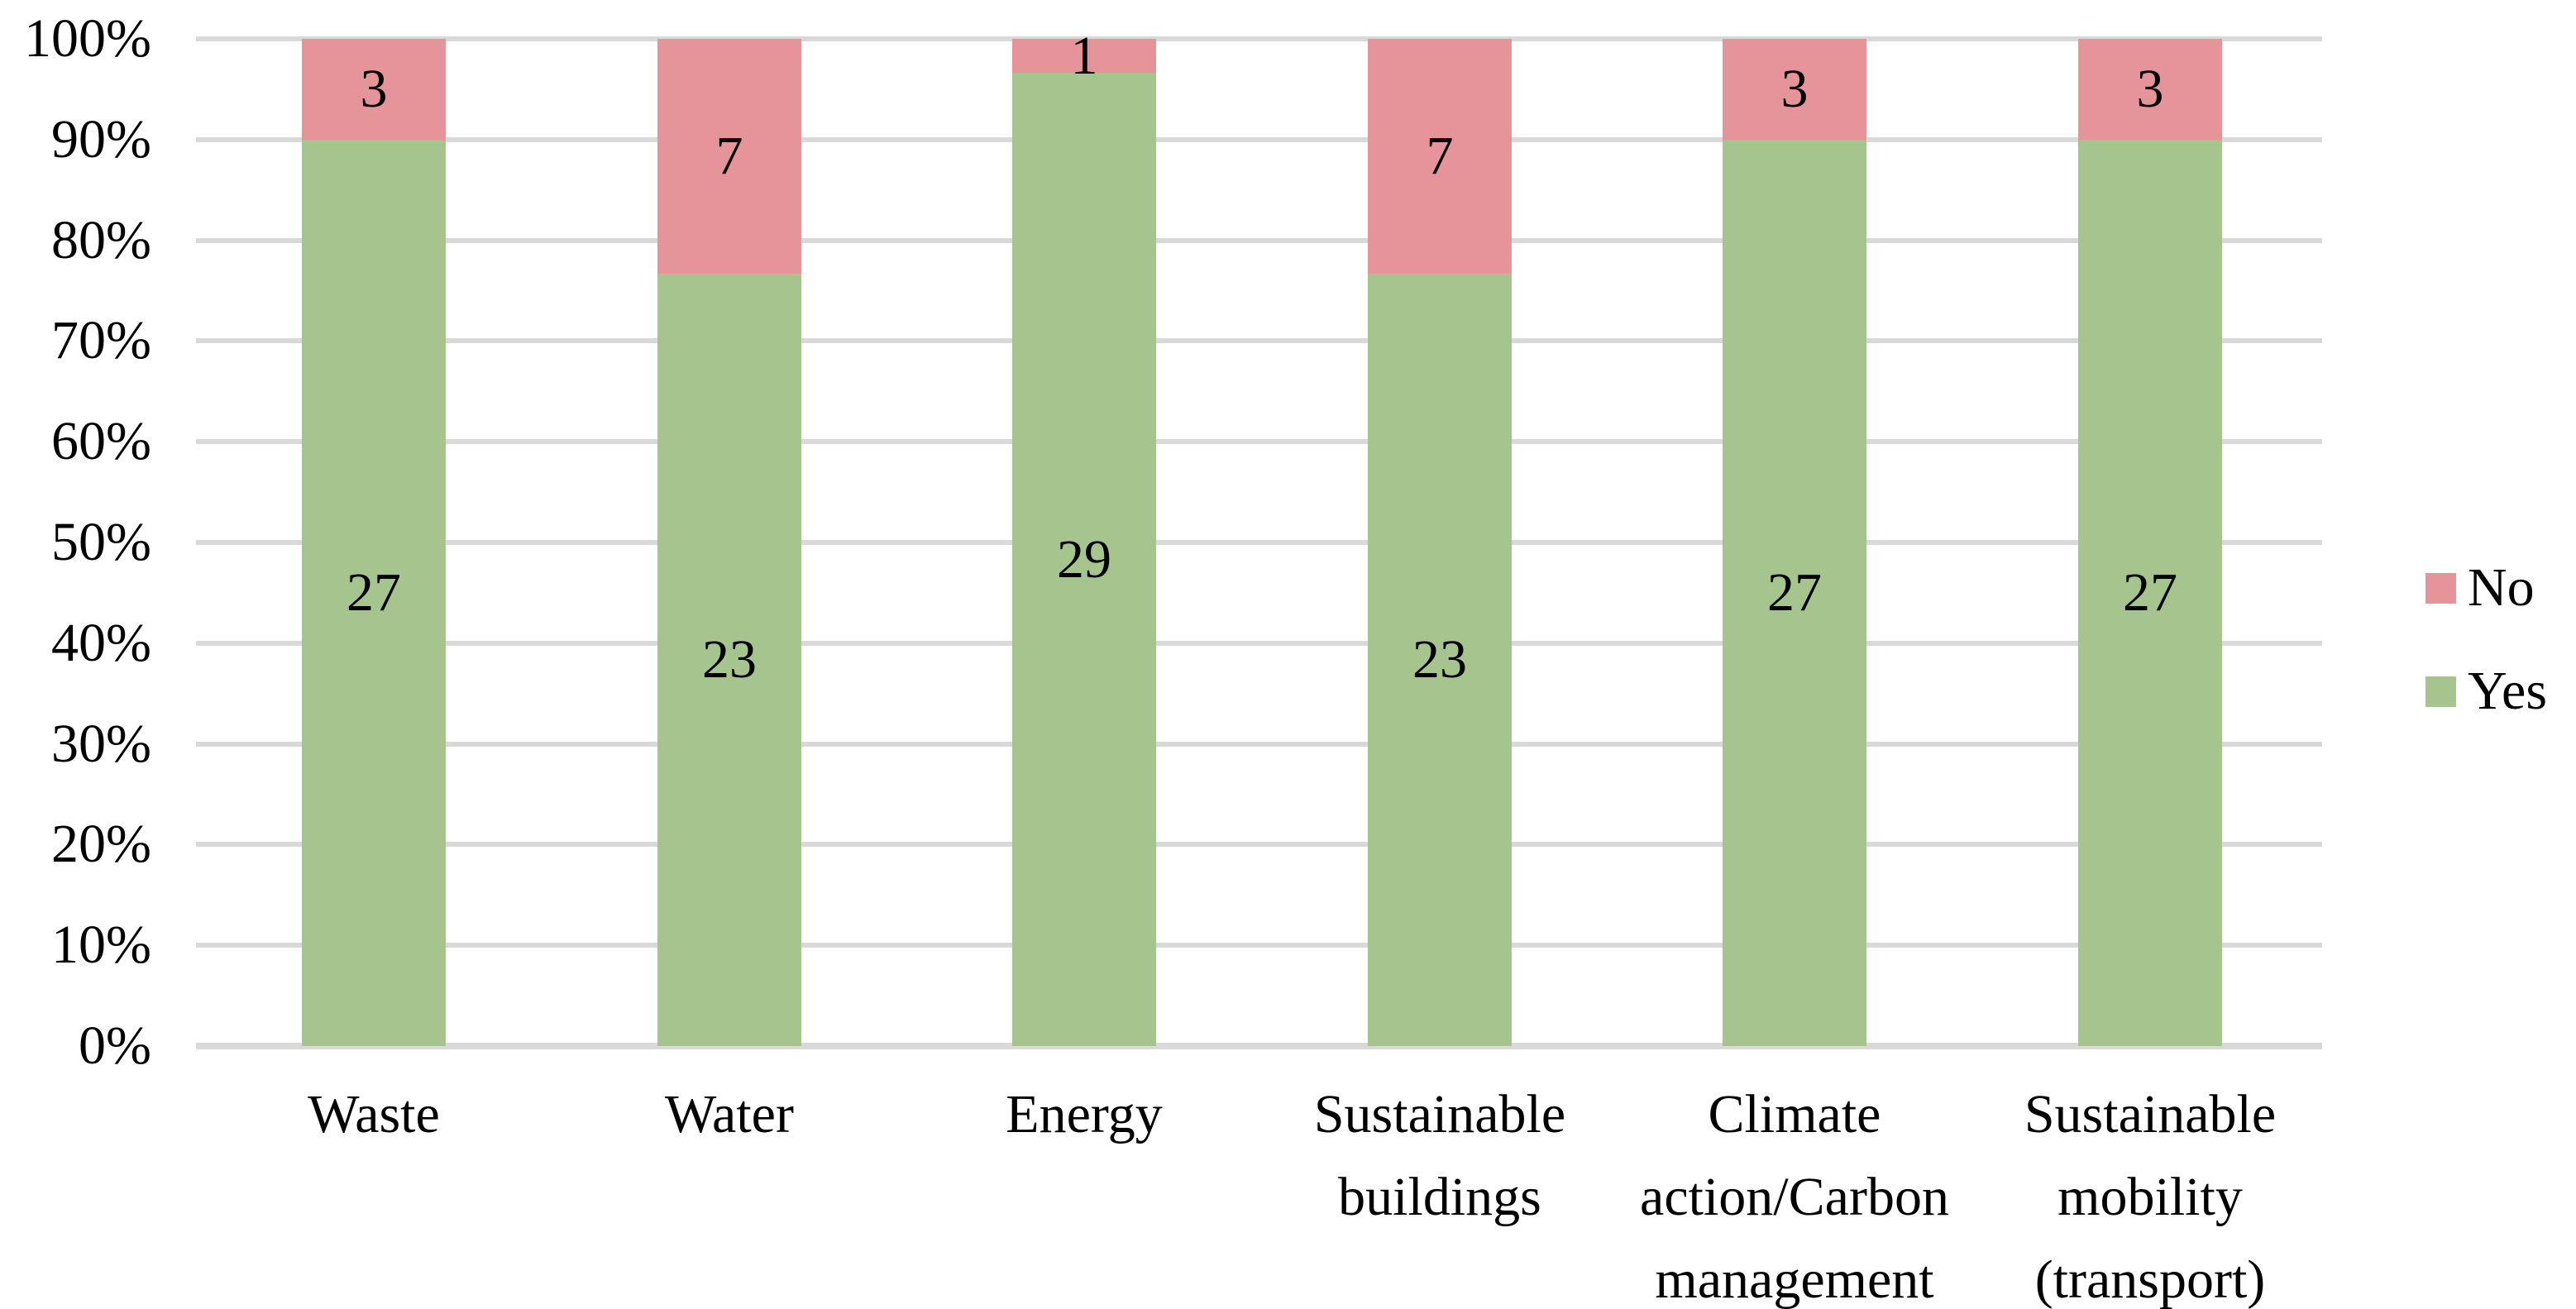 This screenshot has width=2576, height=1309. I want to click on x-axis-label-sustainable-buildings: Sustainable buildings, so click(1440, 1156).